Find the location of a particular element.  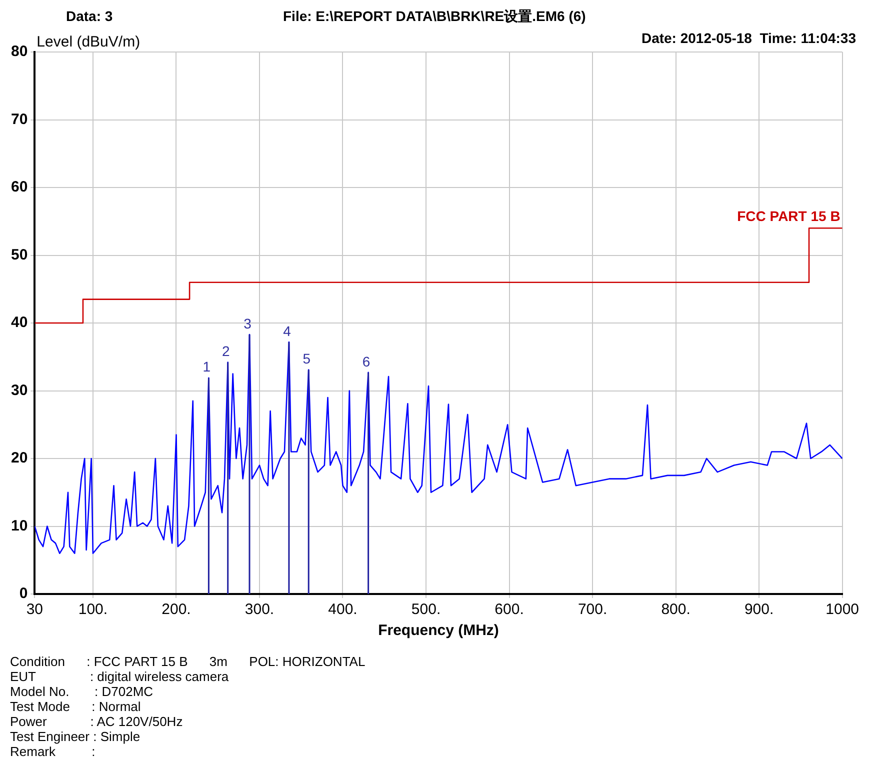

y-tick-label: 20 is located at coordinates (19, 458).